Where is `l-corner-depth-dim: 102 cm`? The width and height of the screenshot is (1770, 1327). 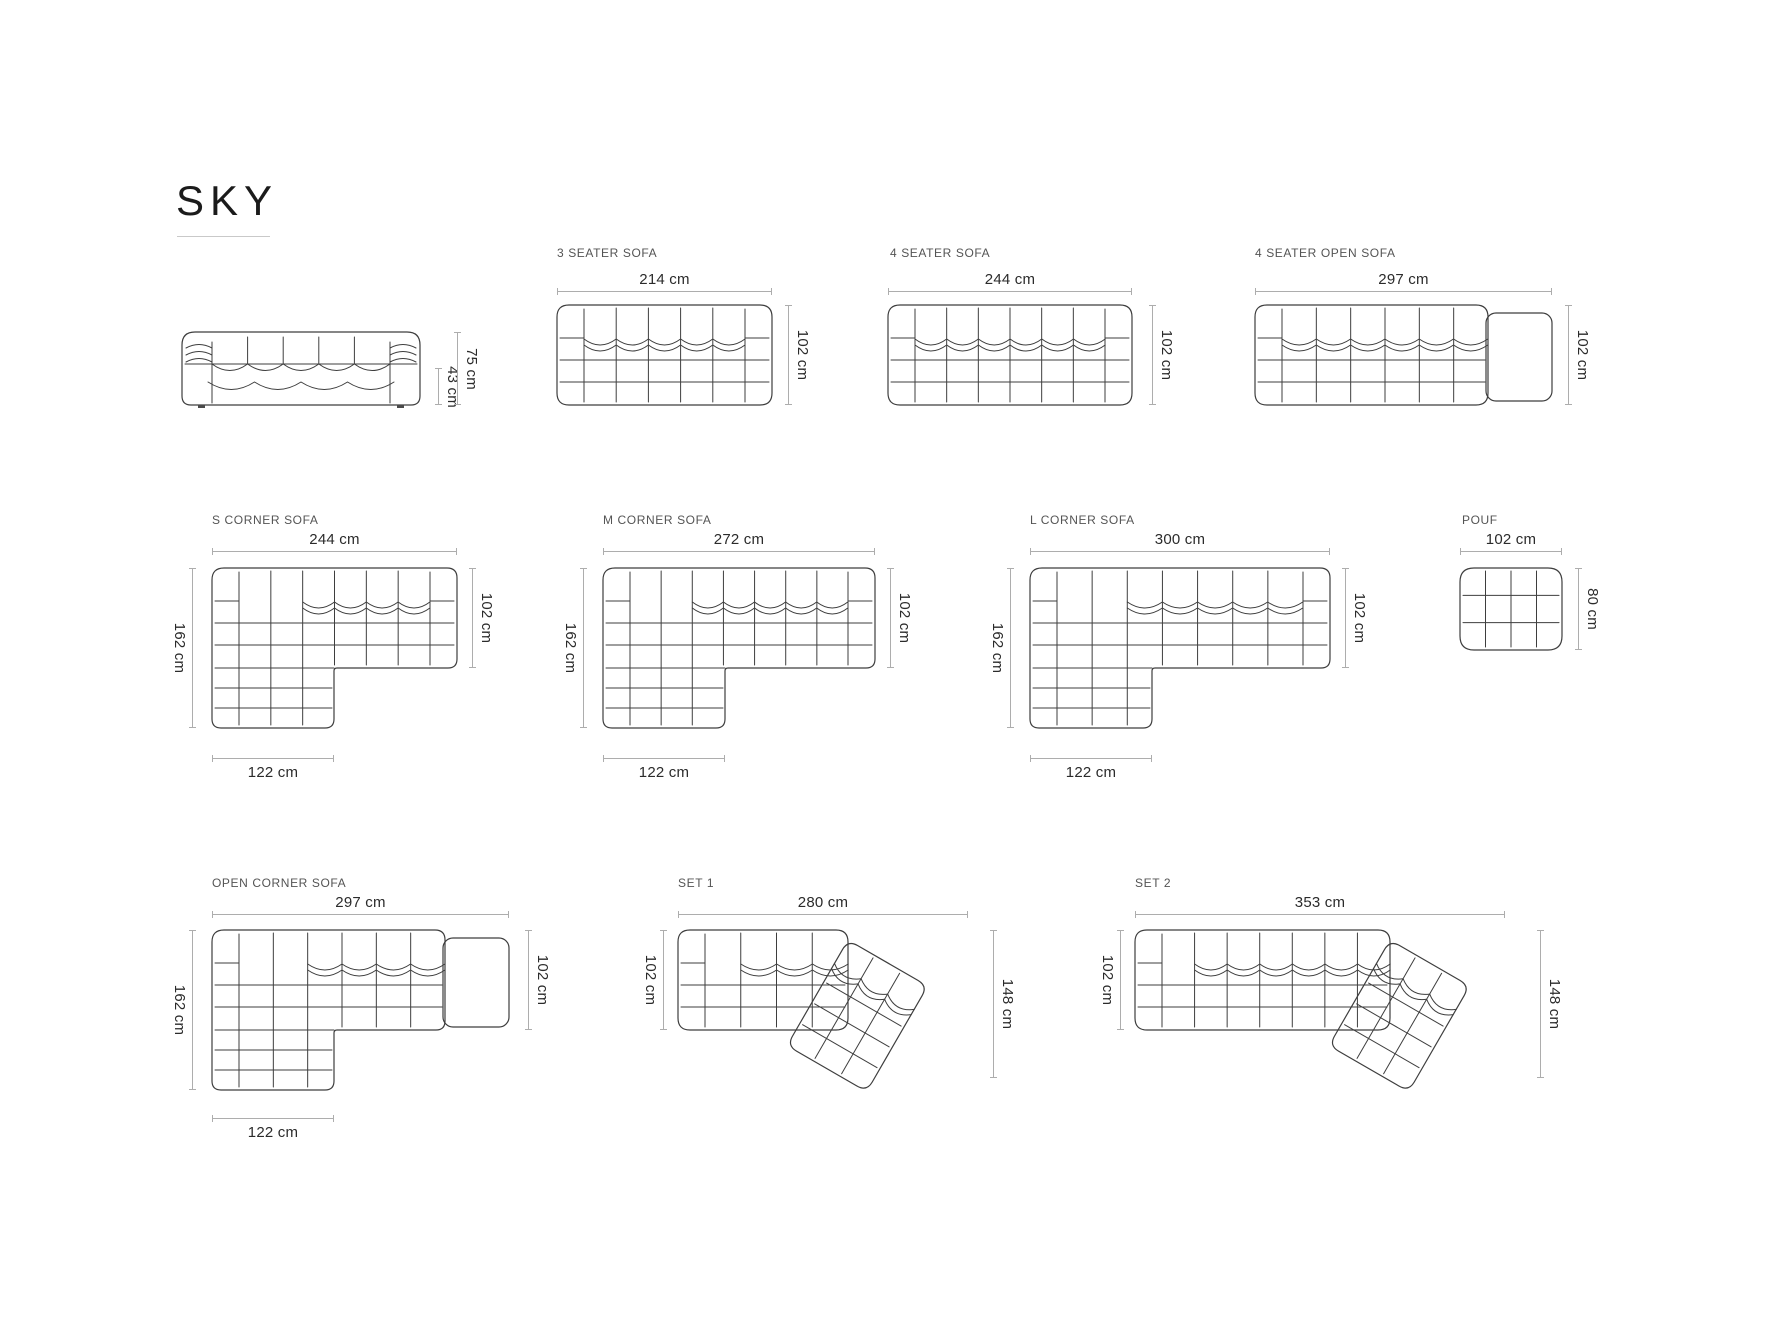
l-corner-depth-dim: 102 cm is located at coordinates (1355, 618).